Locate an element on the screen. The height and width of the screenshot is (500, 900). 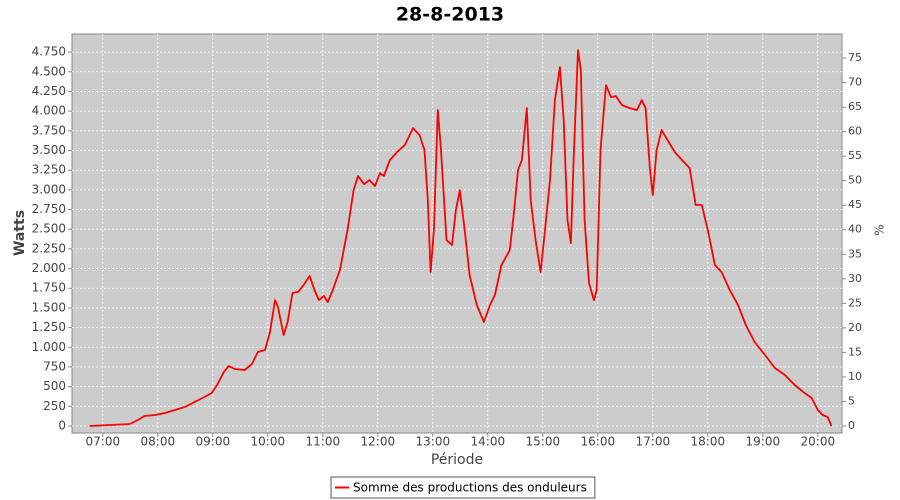
y2-tick-label: 15 is located at coordinates (855, 351).